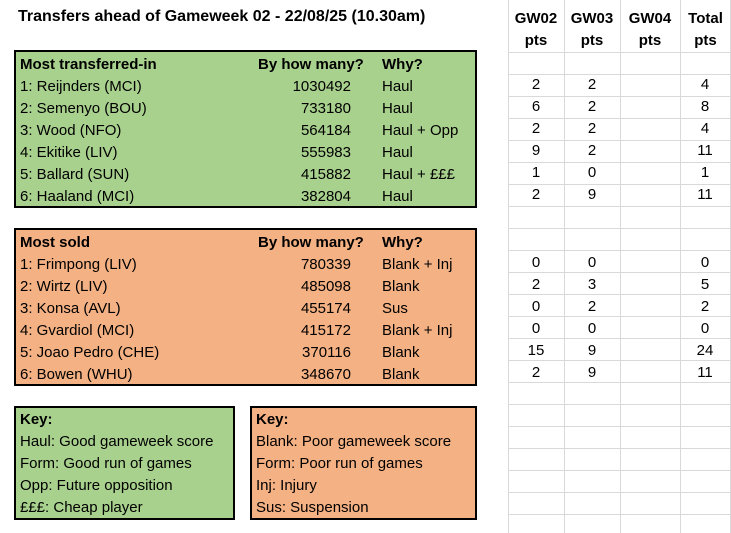 Image resolution: width=731 pixels, height=533 pixels. Describe the element at coordinates (705, 18) in the screenshot. I see `col-total-top: Total` at that location.